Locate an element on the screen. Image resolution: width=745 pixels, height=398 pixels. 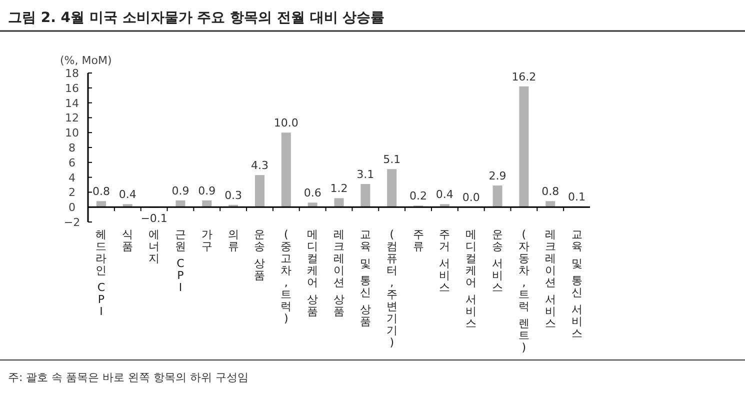
y-tick-label: 0 is located at coordinates (72, 207).